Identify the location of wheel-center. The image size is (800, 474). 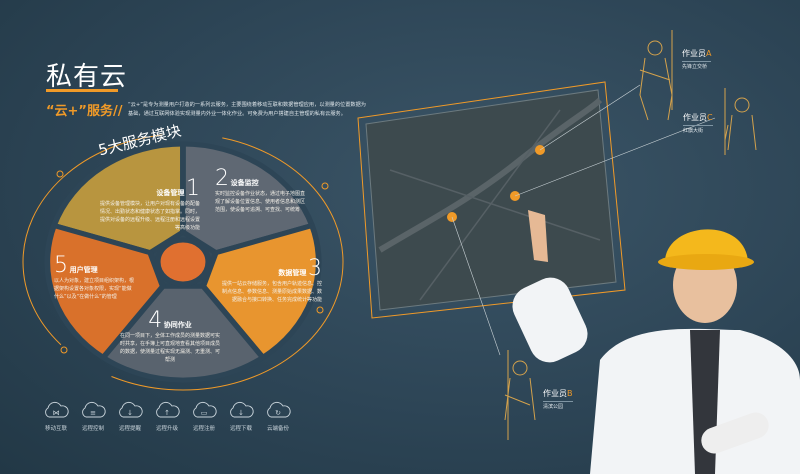
(183, 262).